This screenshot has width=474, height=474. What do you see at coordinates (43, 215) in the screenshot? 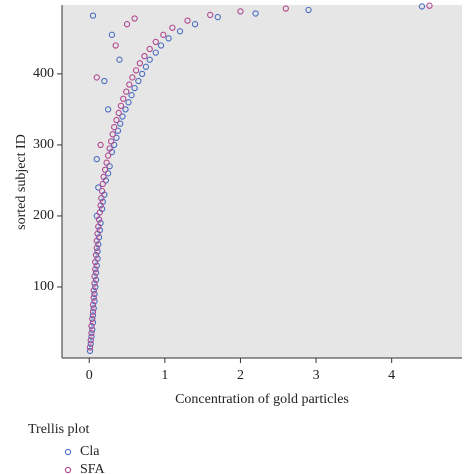
I see `y-tick-label: 200` at bounding box center [43, 215].